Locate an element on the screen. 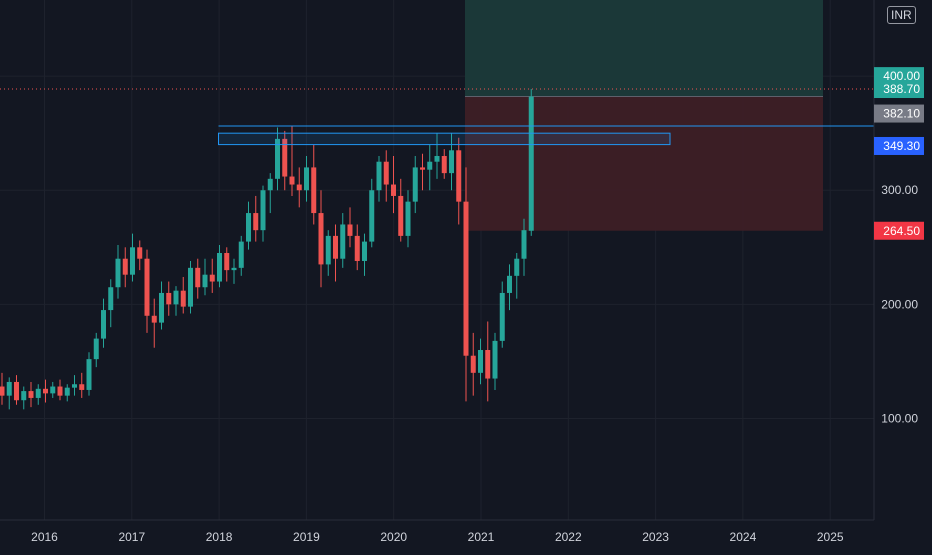 Image resolution: width=932 pixels, height=555 pixels. last-price-label: 388.70 is located at coordinates (899, 89).